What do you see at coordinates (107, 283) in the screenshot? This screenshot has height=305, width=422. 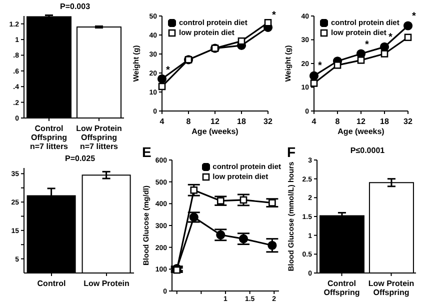 I see `x-tick-label: Low Protein` at bounding box center [107, 283].